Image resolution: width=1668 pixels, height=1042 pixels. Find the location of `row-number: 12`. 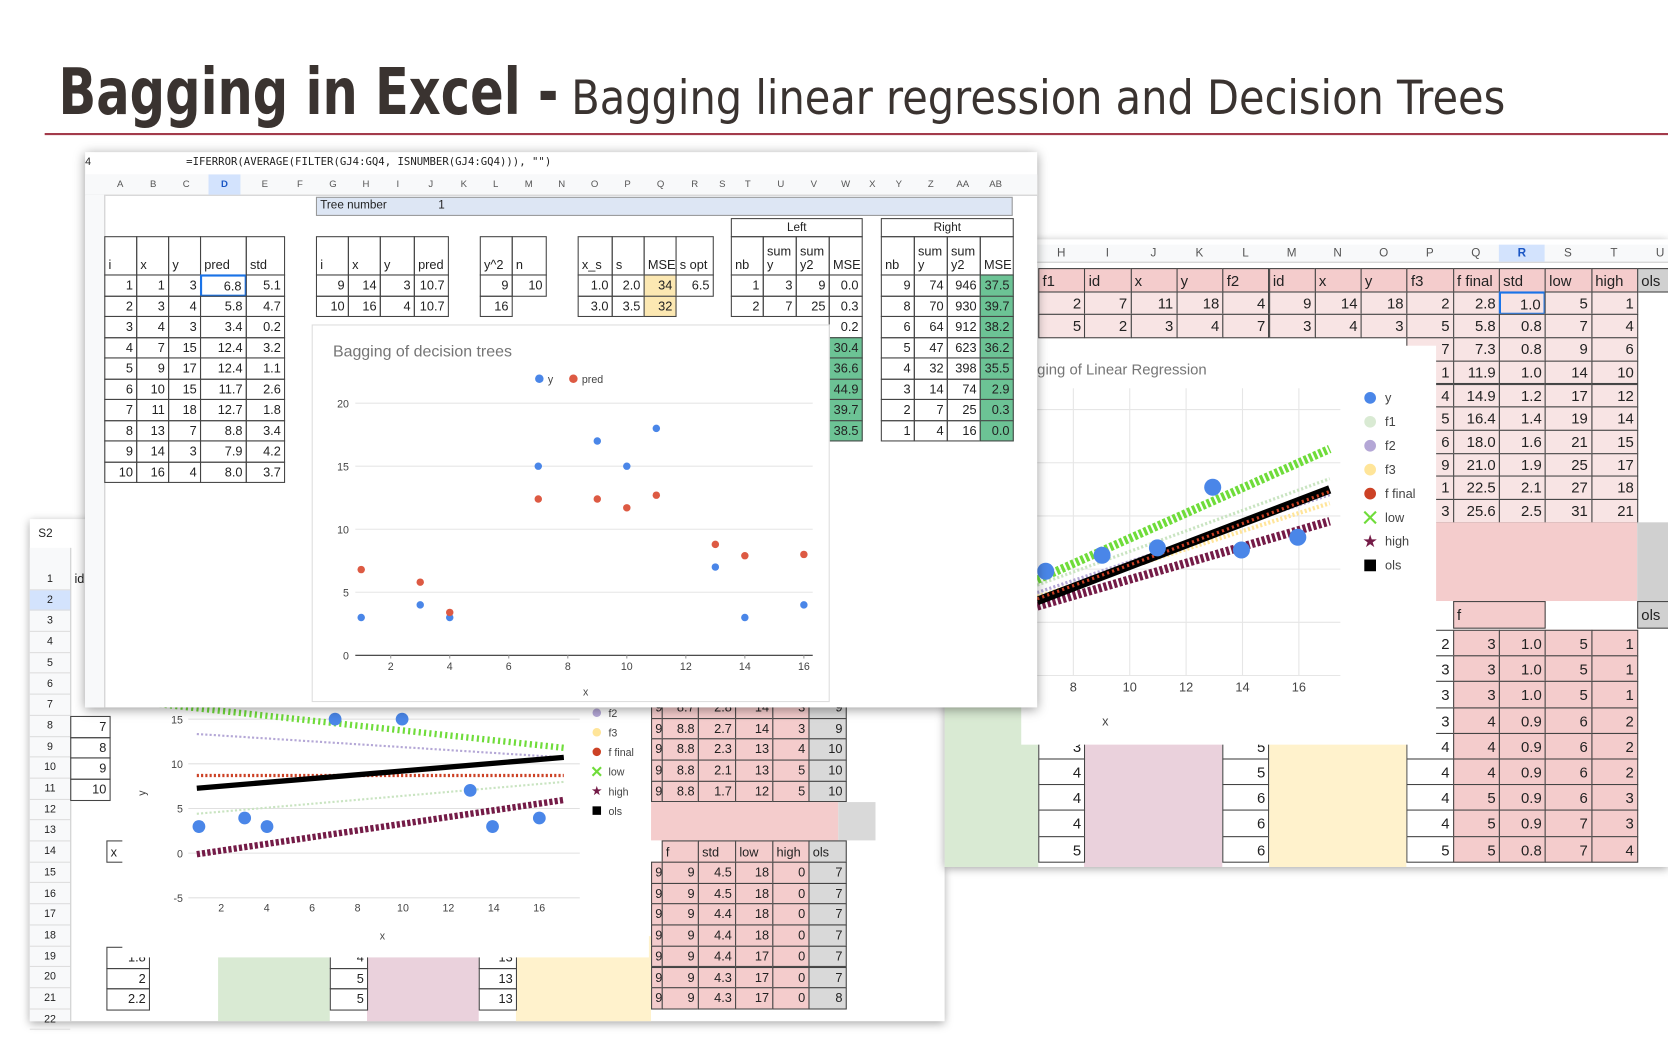

row-number: 12 is located at coordinates (50, 810).